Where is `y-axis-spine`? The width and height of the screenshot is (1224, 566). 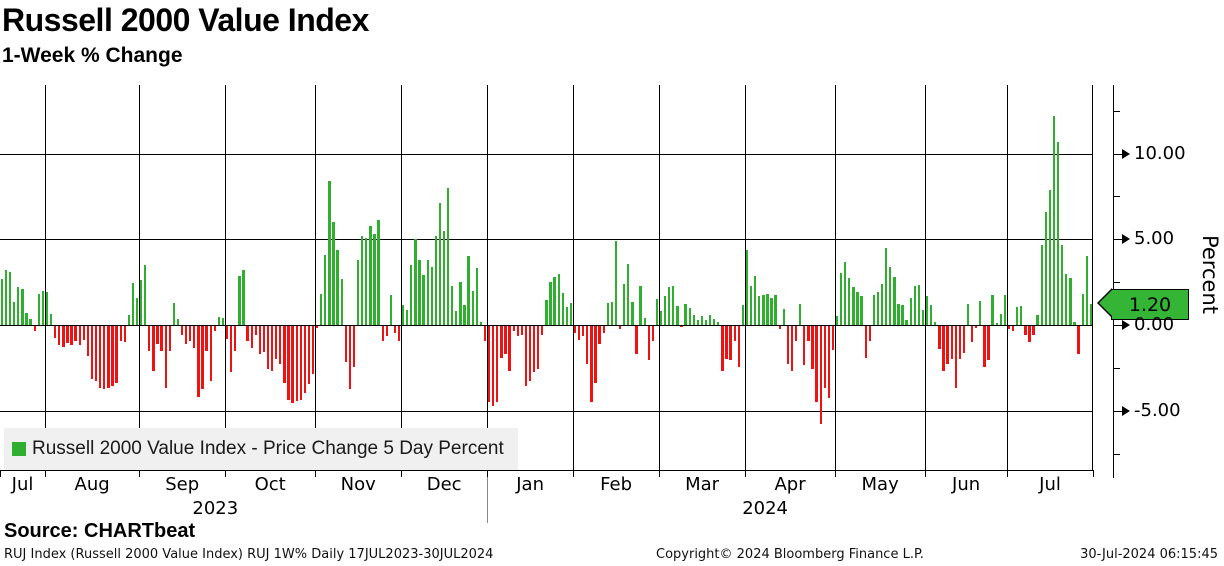 y-axis-spine is located at coordinates (1113, 281).